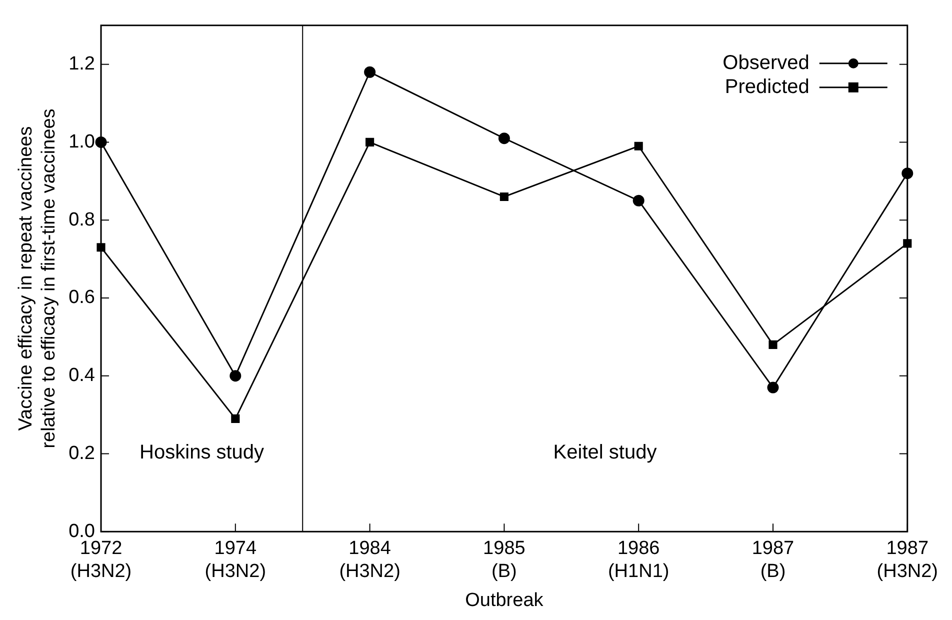  What do you see at coordinates (38, 278) in the screenshot?
I see `y-axis-title: Vaccine efficacy in repeat vaccinees relative to efficacy in first-time vaccinees` at bounding box center [38, 278].